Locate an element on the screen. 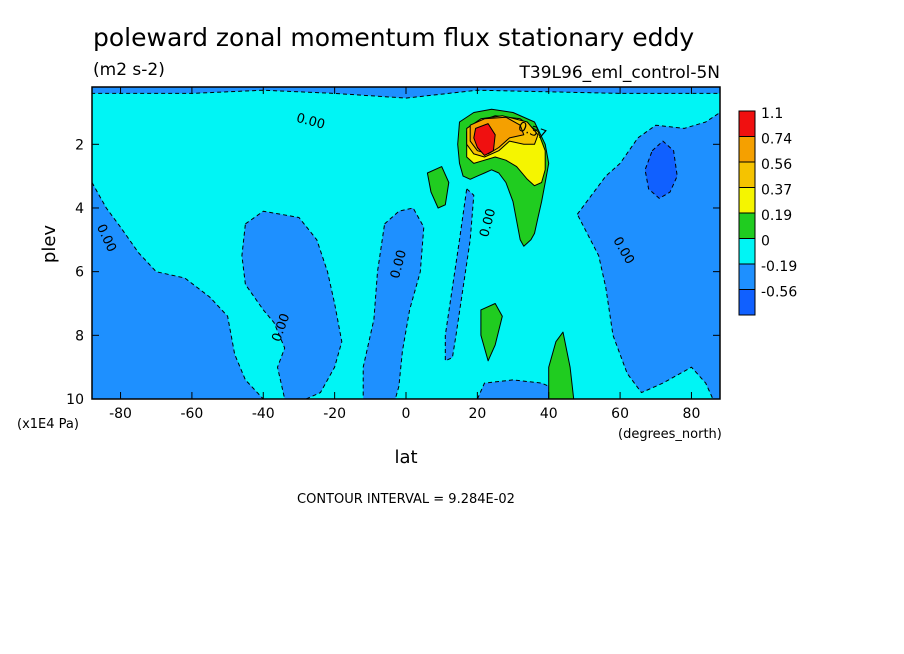  legend-label: 0.56 is located at coordinates (776, 165).